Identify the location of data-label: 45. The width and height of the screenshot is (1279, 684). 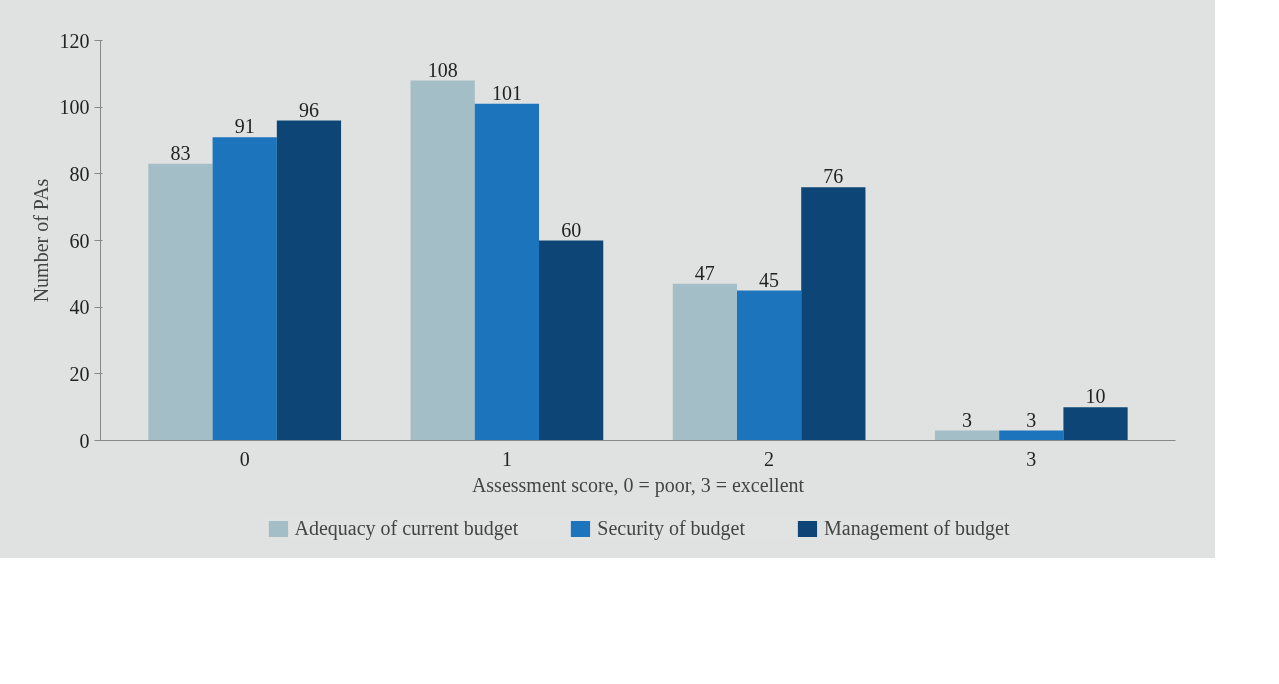
(769, 279).